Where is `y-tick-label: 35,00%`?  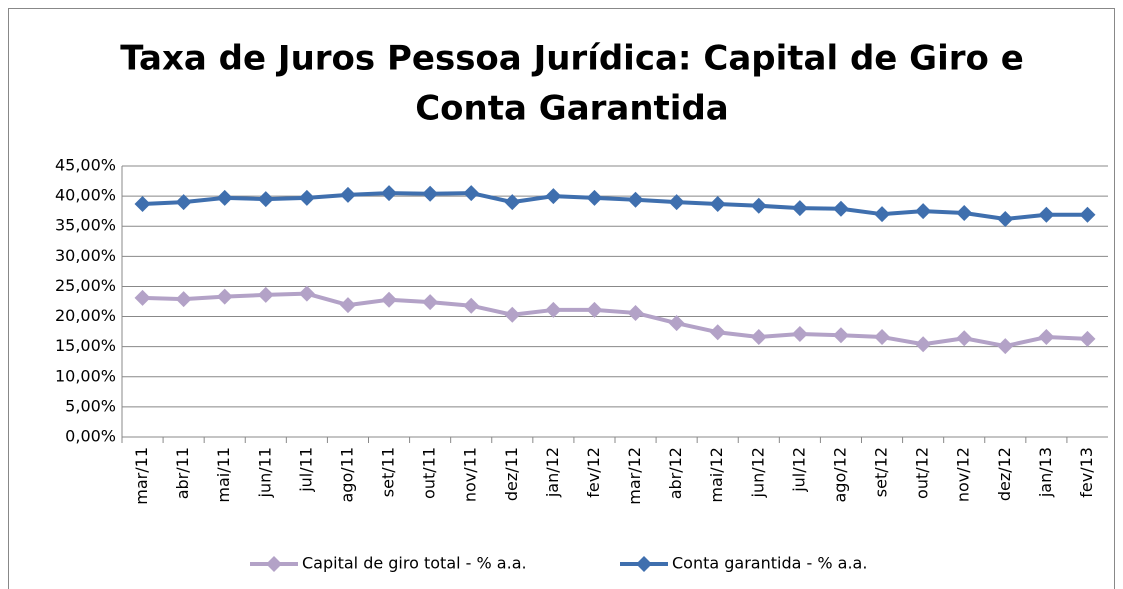
y-tick-label: 35,00% is located at coordinates (85, 225).